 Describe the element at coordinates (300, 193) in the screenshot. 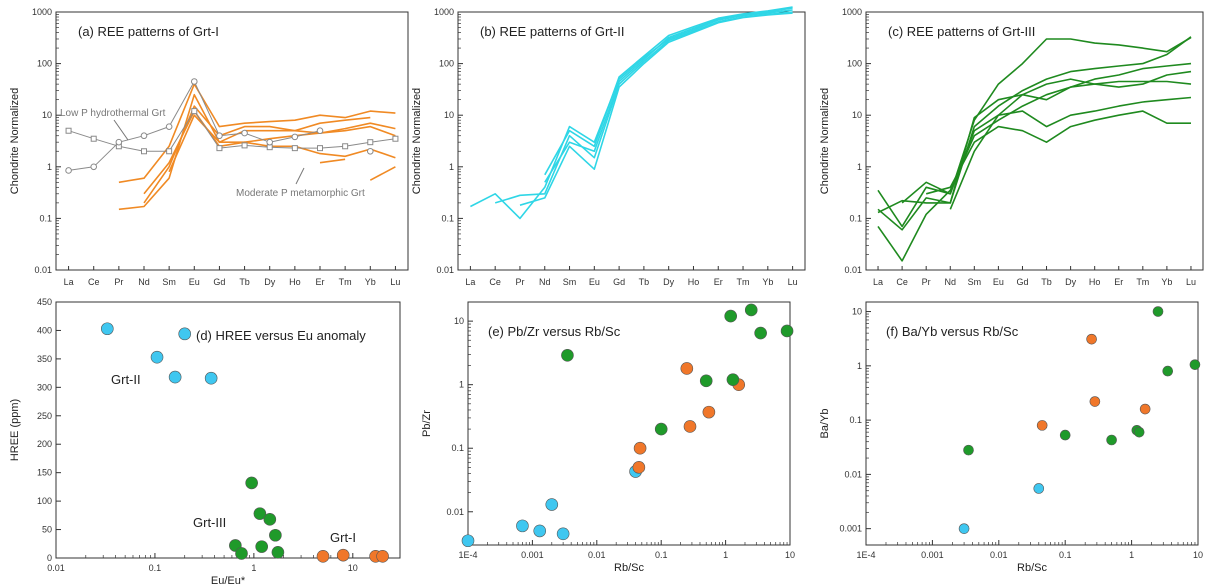

I see `annotation-moderate-p: Moderate P metamorphic Grt` at that location.